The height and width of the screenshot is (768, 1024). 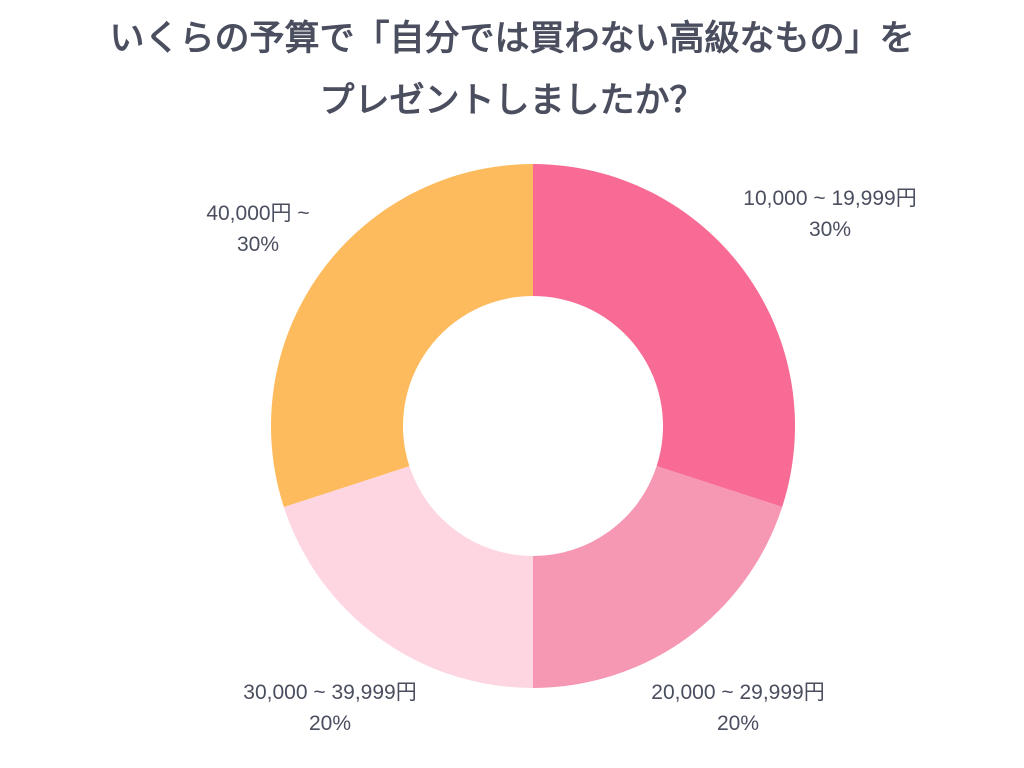 What do you see at coordinates (512, 101) in the screenshot?
I see `chart-title-line-2: プレゼントしましたか？` at bounding box center [512, 101].